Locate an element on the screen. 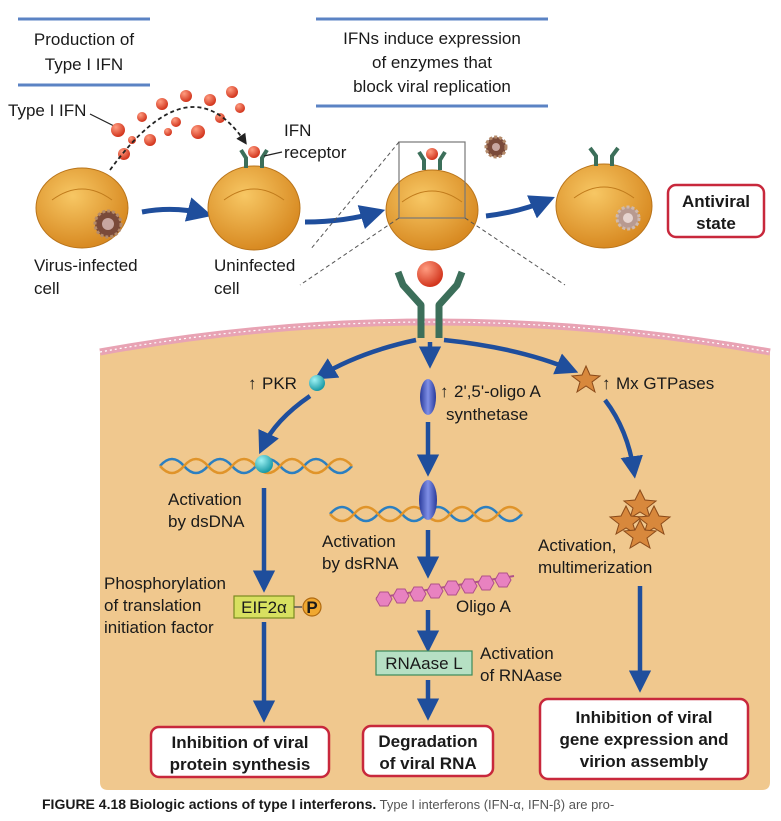 Image resolution: width=781 pixels, height=821 pixels. header-production-line2: Type I IFN is located at coordinates (84, 64).